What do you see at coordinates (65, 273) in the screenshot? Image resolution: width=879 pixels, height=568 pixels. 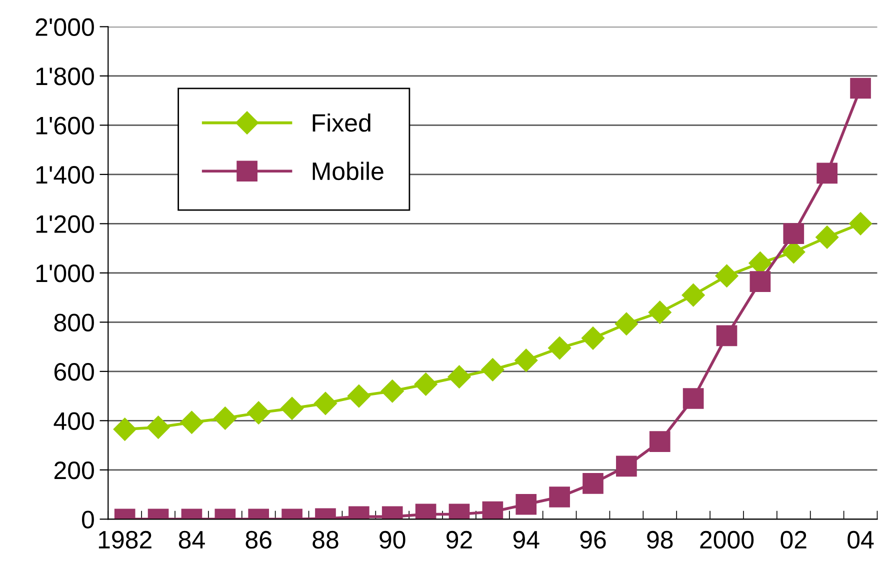 I see `y-tick-label: 1'000` at bounding box center [65, 273].